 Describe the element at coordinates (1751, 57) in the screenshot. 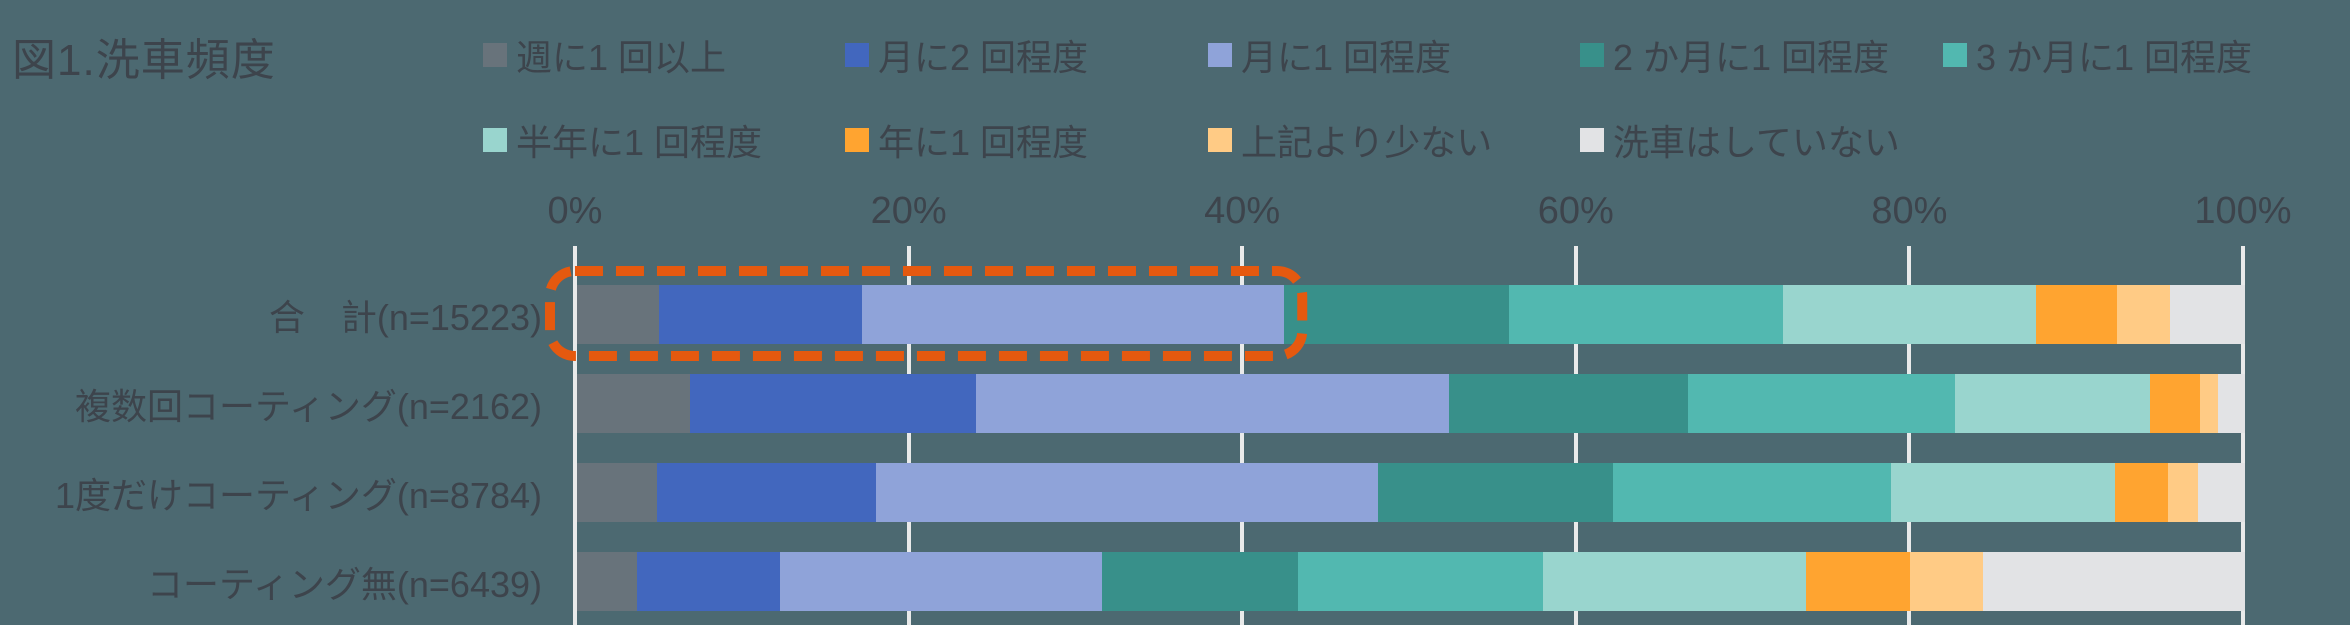

I see `legend-label: 2 か月に1 回程度` at that location.